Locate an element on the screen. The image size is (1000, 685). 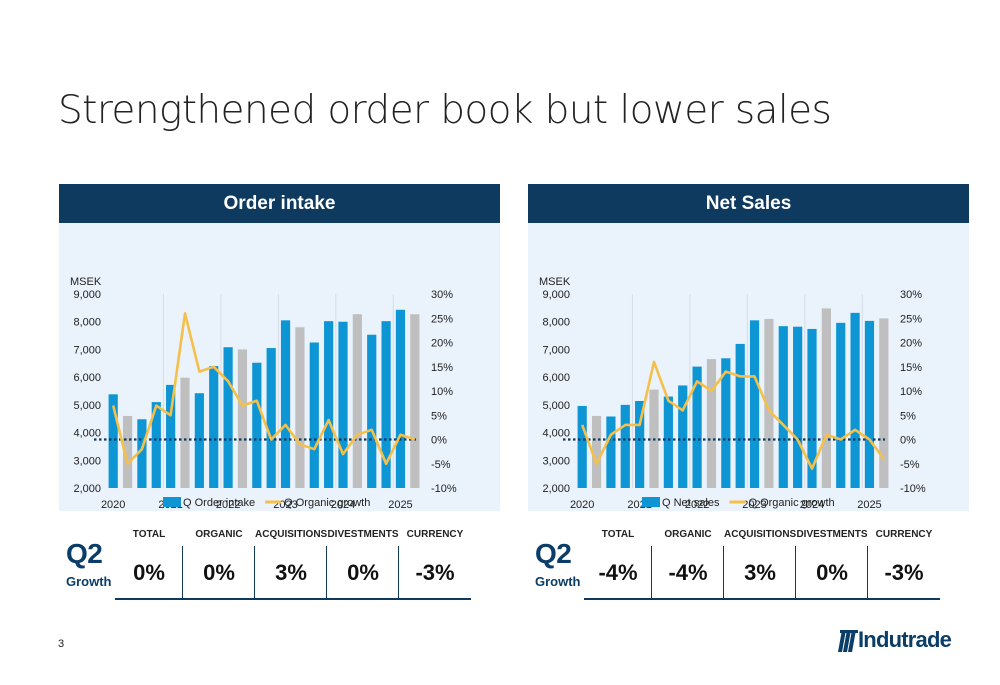
y-tick-label: 8,000 is located at coordinates (87, 323).